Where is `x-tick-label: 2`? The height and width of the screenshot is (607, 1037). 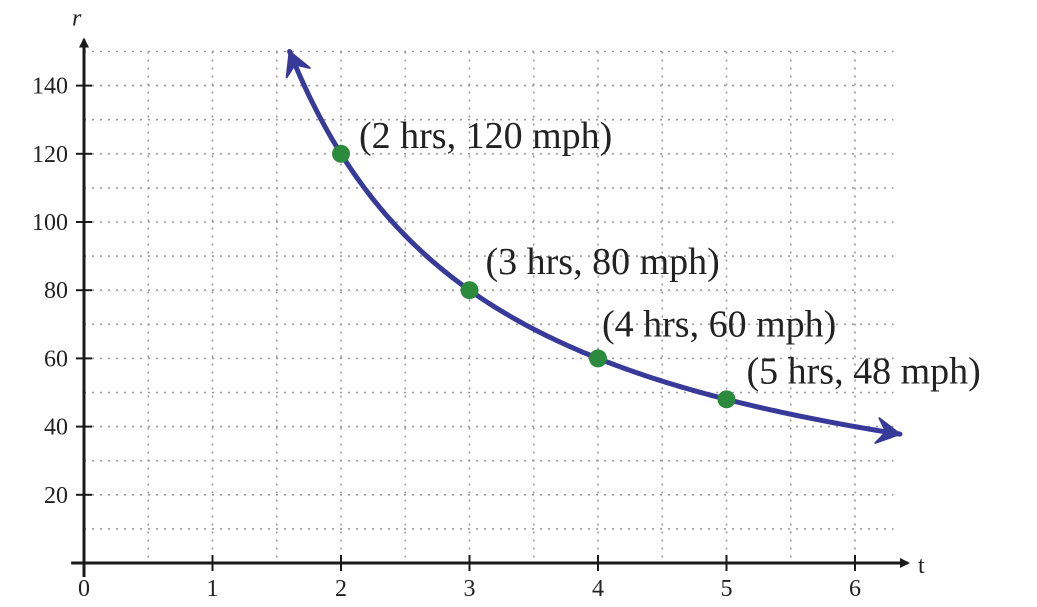 x-tick-label: 2 is located at coordinates (341, 589).